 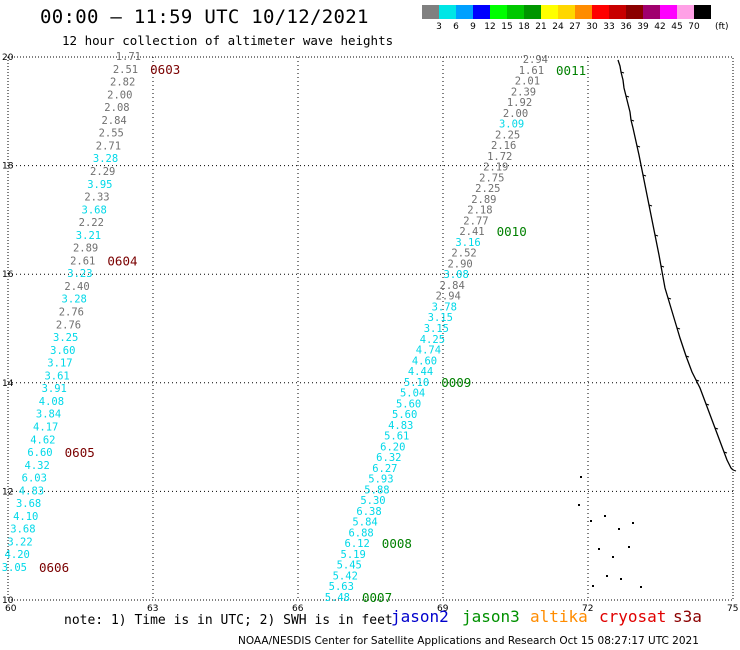 What do you see at coordinates (45, 427) in the screenshot?
I see `wave-height-label: 4.17` at bounding box center [45, 427].